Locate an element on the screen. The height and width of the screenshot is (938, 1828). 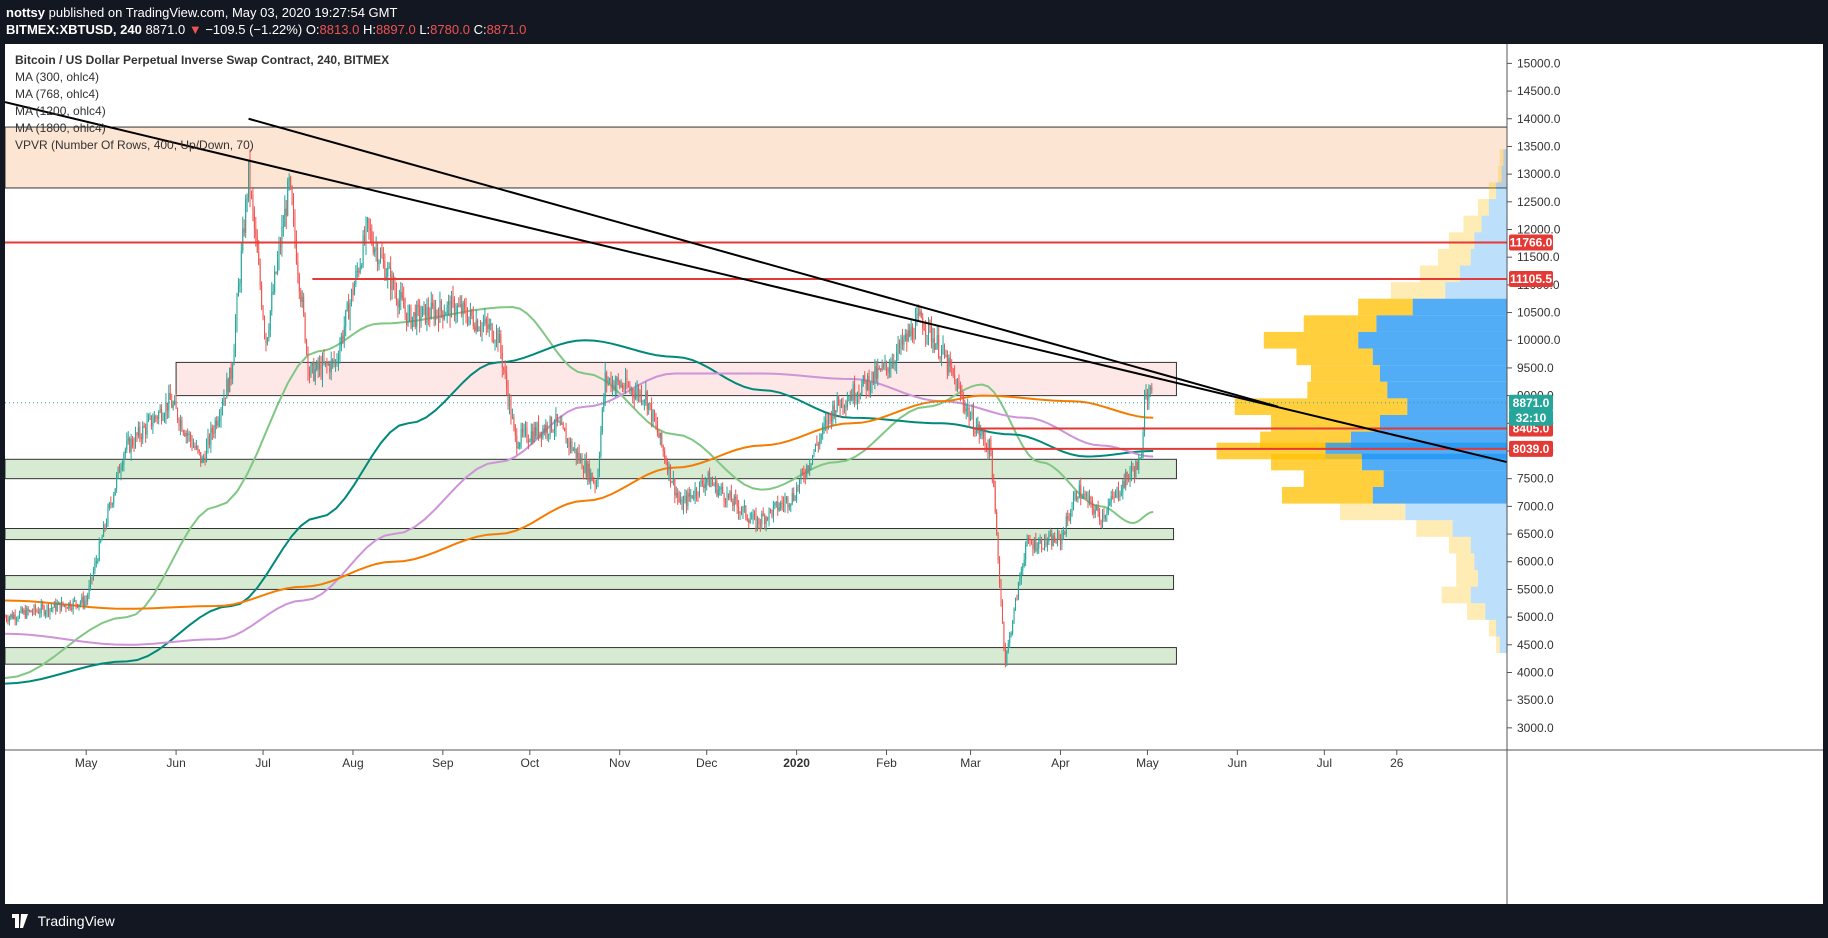
price-tick-label: 5500.0 is located at coordinates (1535, 589).